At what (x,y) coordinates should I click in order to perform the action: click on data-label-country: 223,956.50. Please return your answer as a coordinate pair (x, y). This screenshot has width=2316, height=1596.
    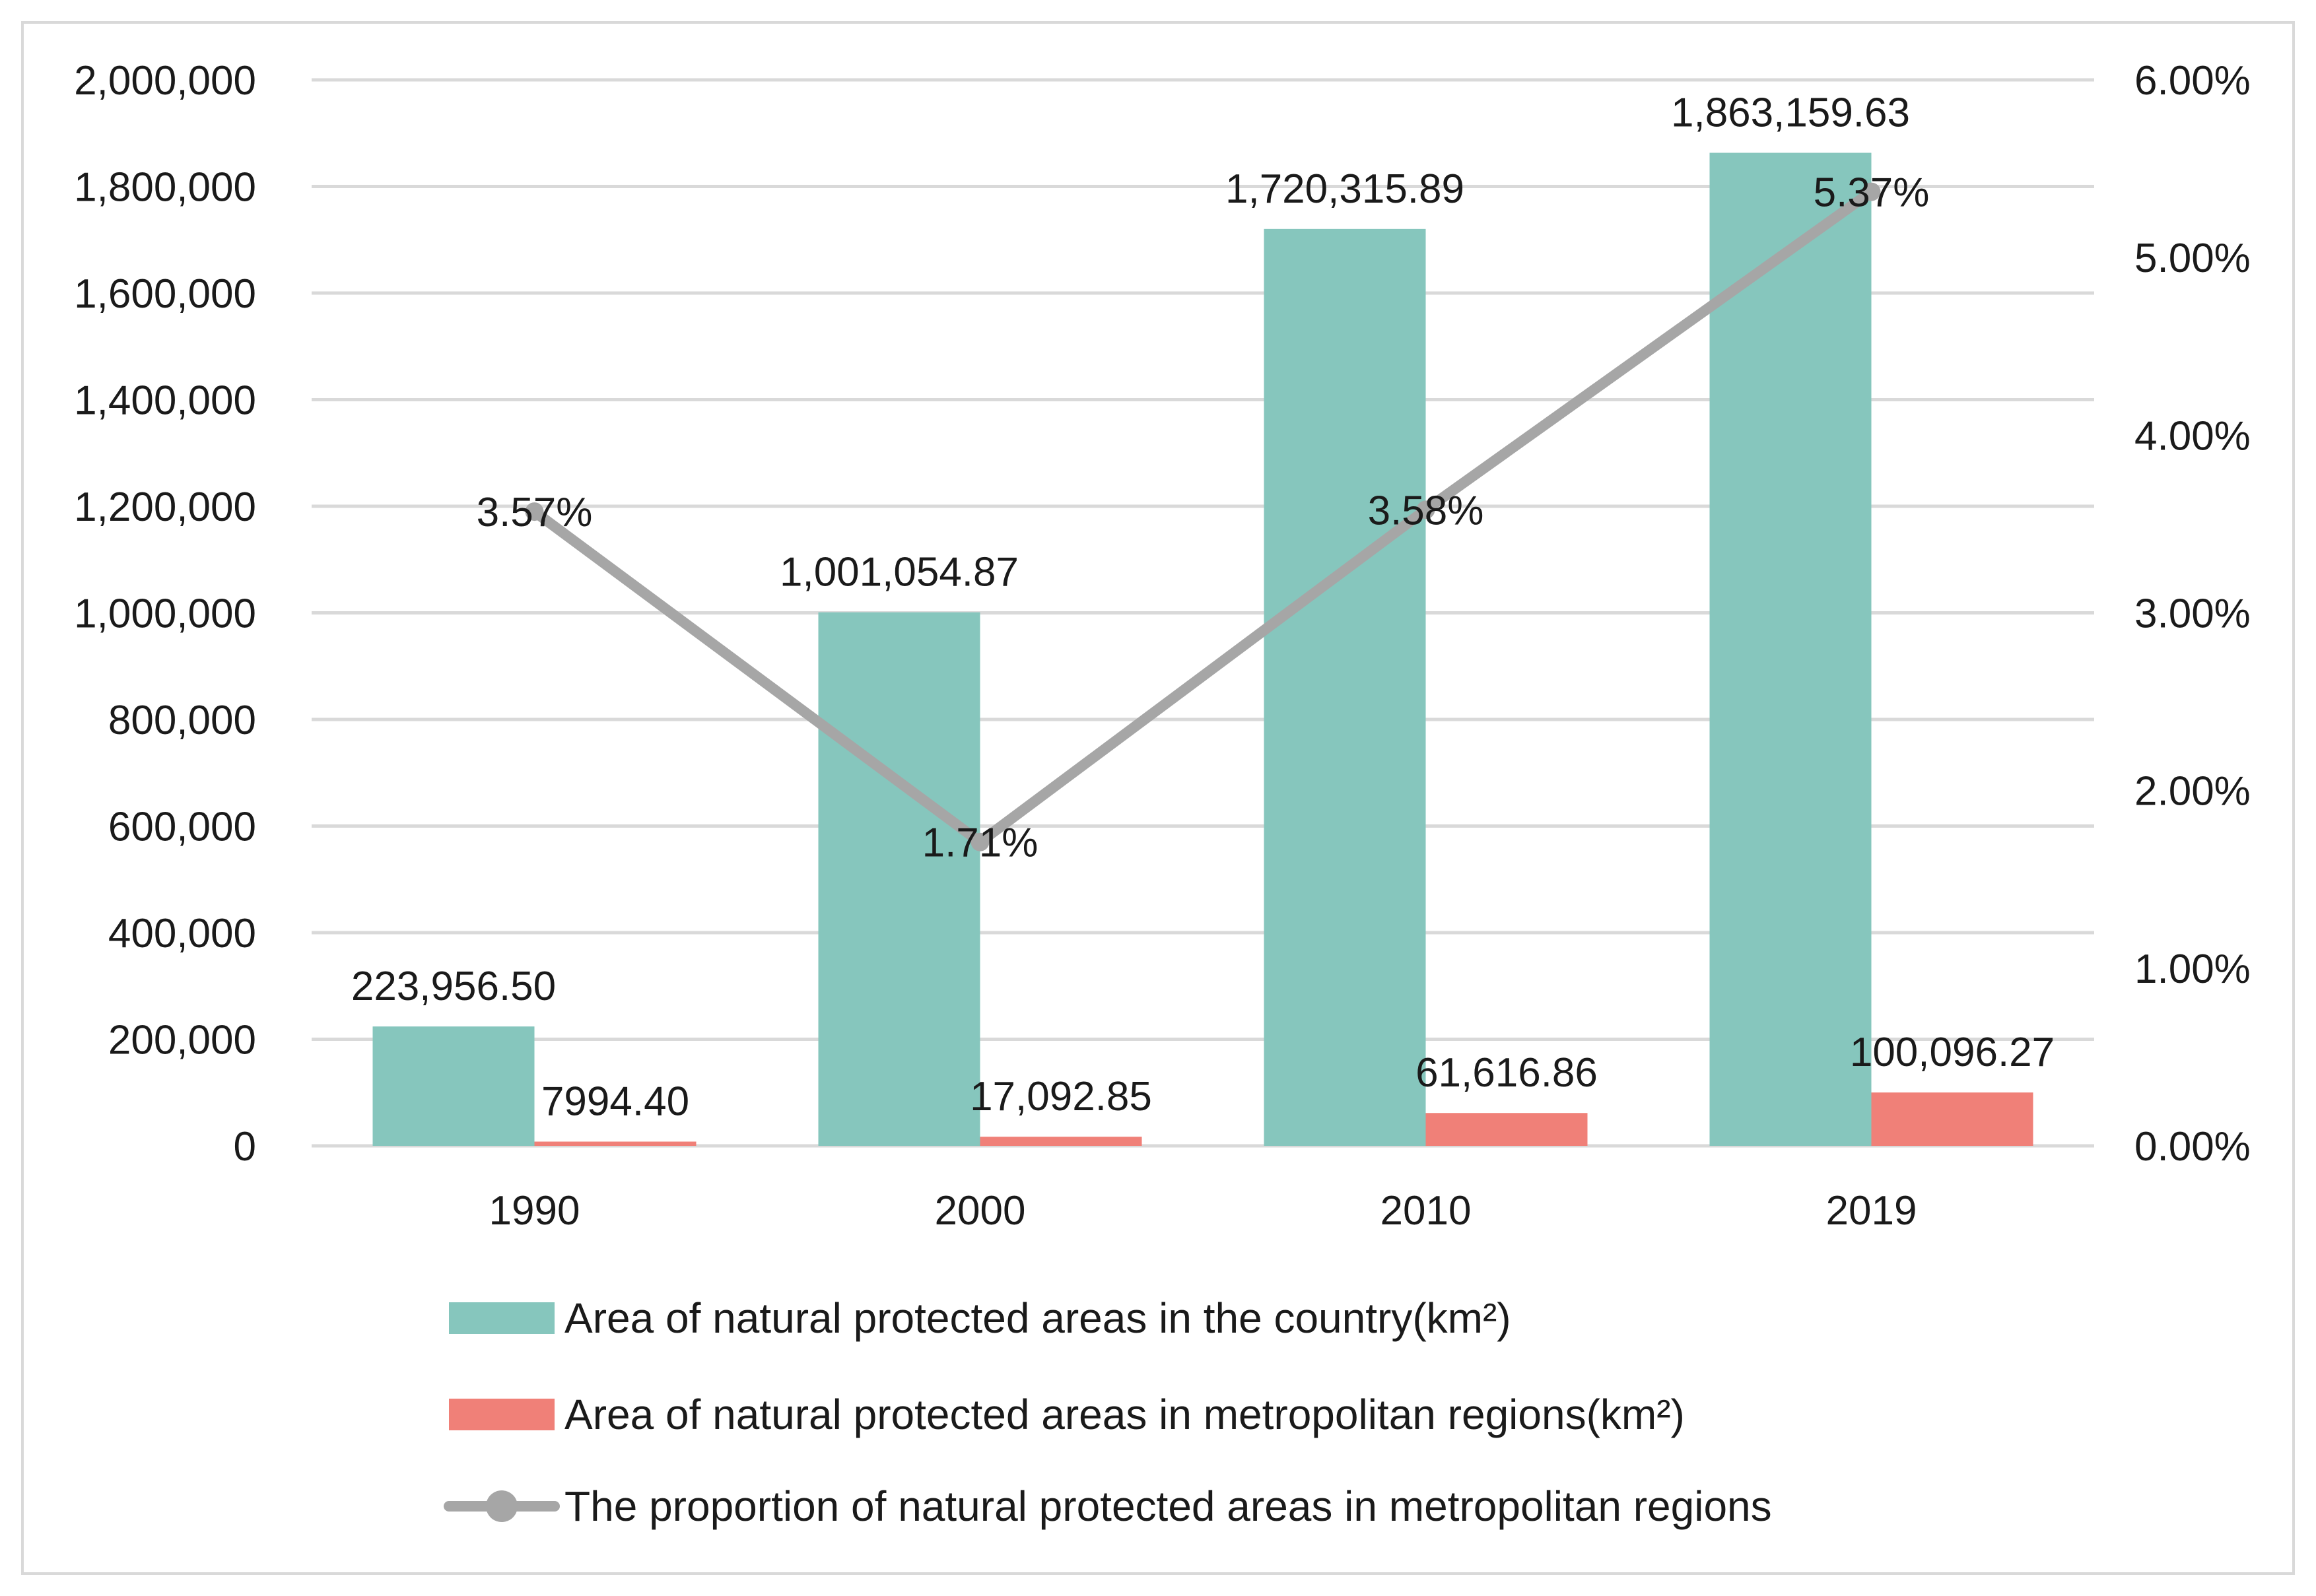
    Looking at the image, I should click on (453, 987).